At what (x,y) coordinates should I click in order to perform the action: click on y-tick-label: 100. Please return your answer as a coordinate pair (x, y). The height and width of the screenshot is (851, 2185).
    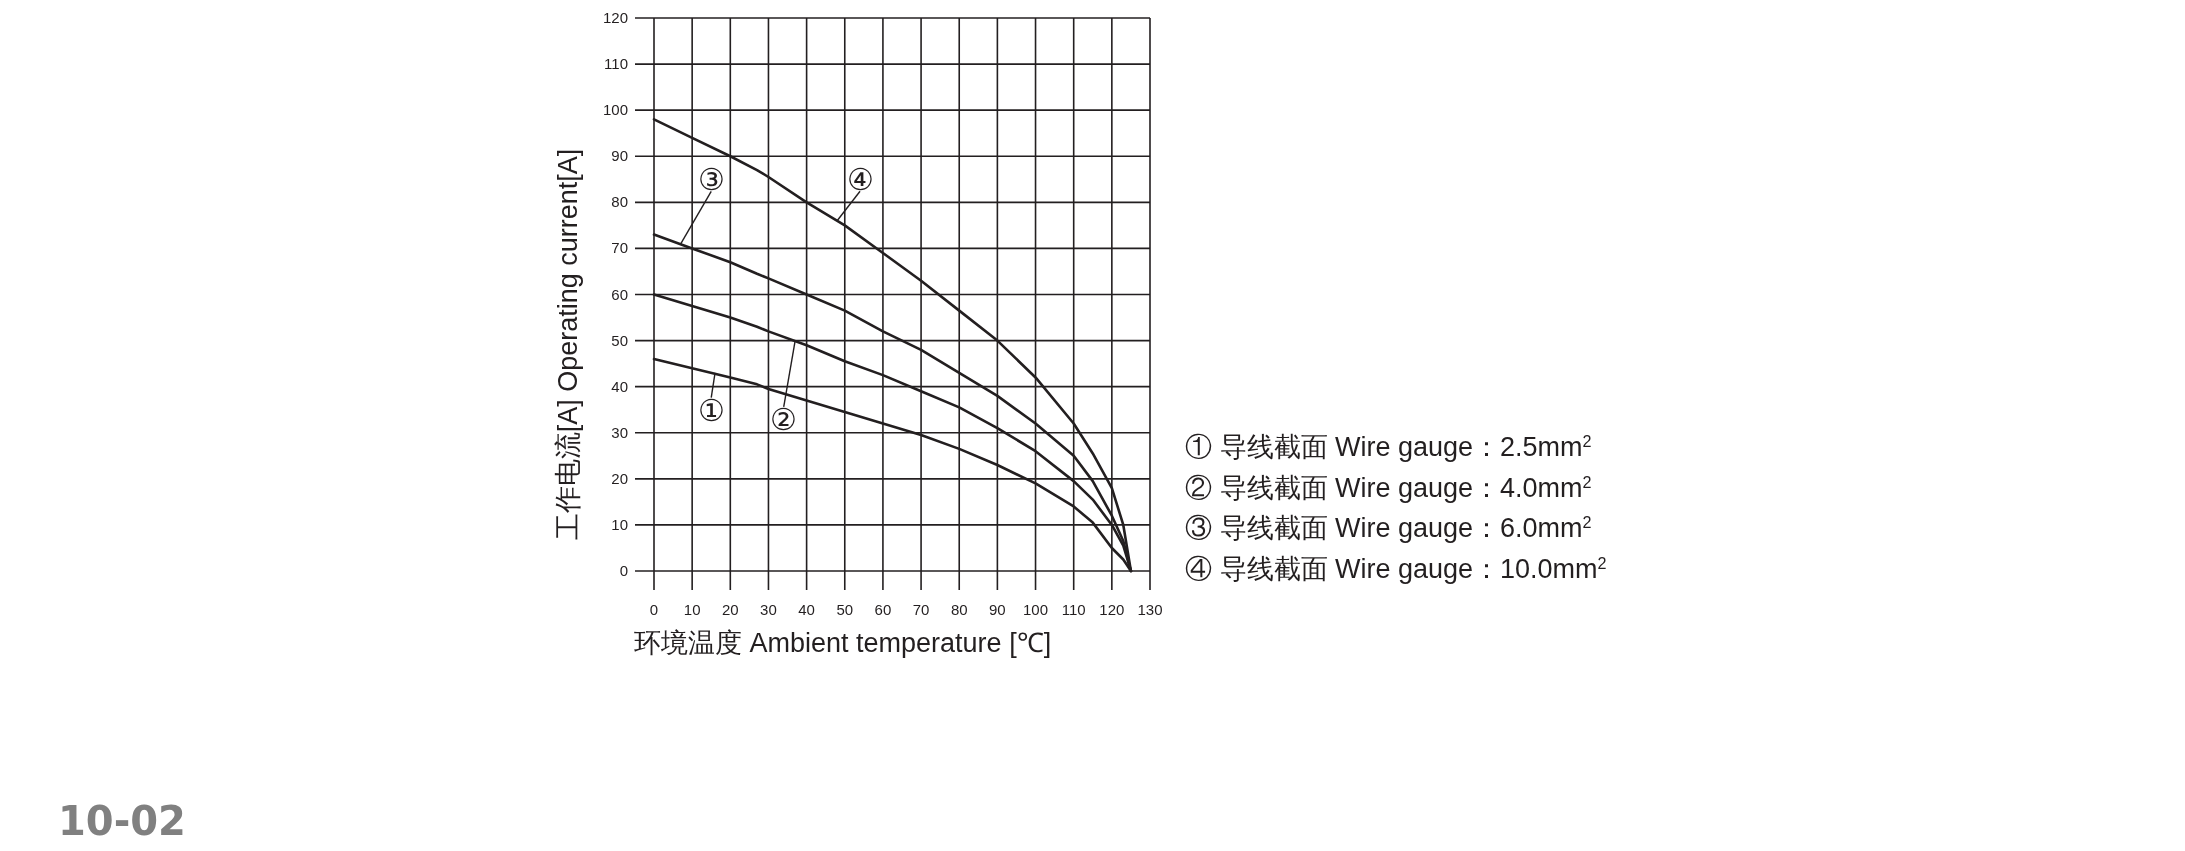
    Looking at the image, I should click on (615, 110).